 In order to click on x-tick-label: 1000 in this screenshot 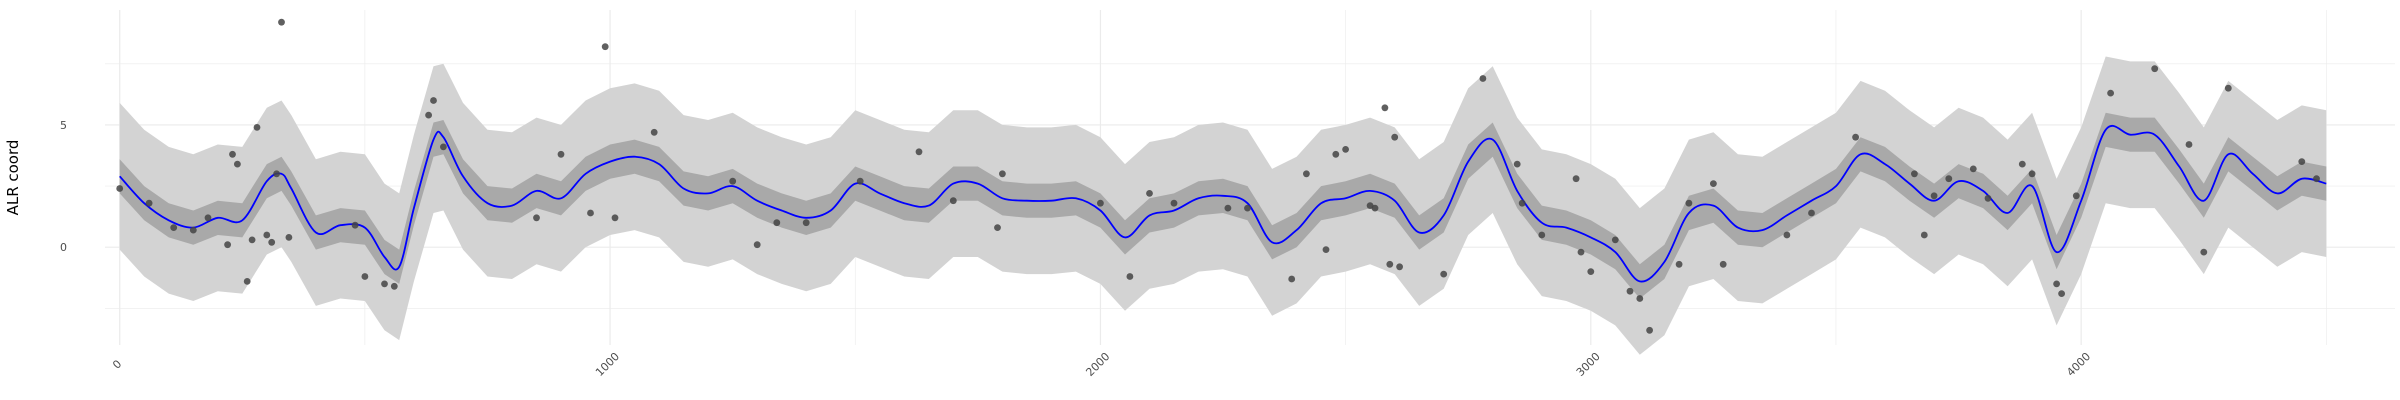, I will do `click(607, 364)`.